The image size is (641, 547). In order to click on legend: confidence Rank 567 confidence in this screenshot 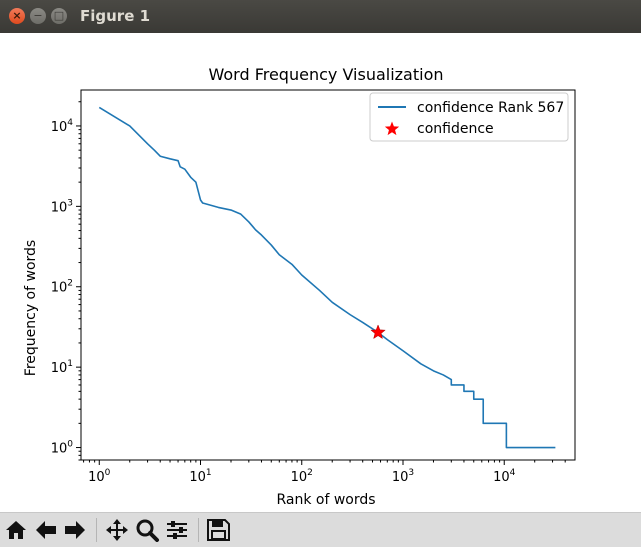, I will do `click(469, 117)`.